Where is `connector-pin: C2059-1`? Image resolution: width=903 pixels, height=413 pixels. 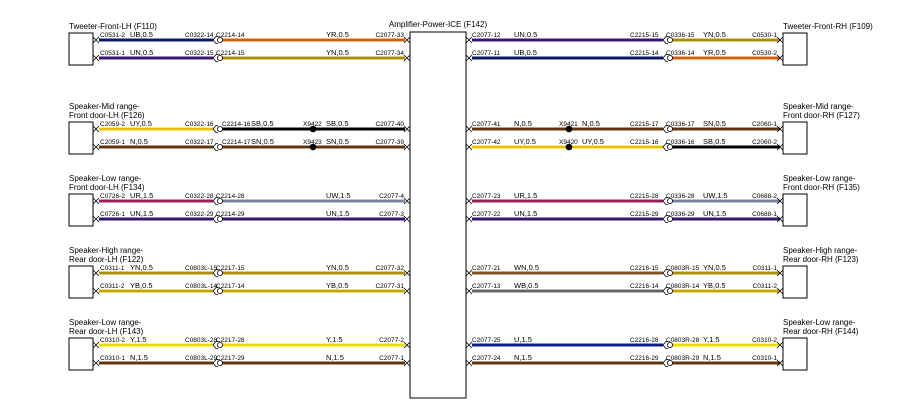
connector-pin: C2059-1 is located at coordinates (112, 142).